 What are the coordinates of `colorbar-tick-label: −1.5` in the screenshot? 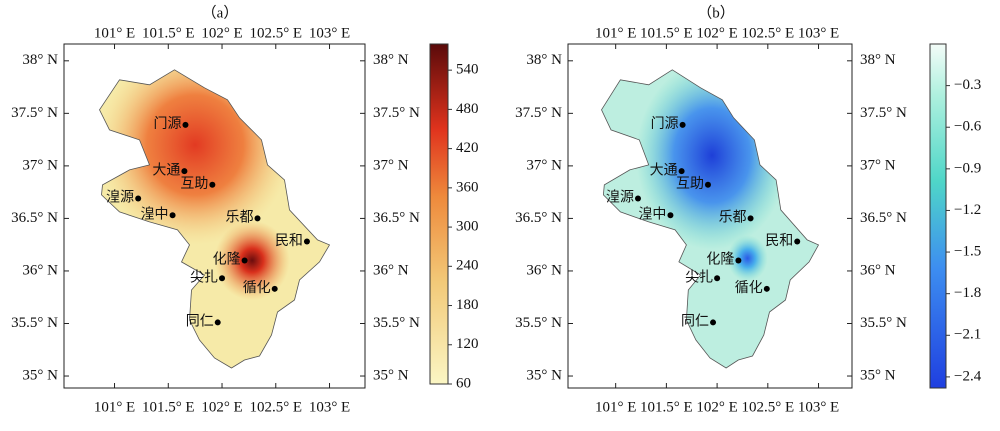 It's located at (967, 252).